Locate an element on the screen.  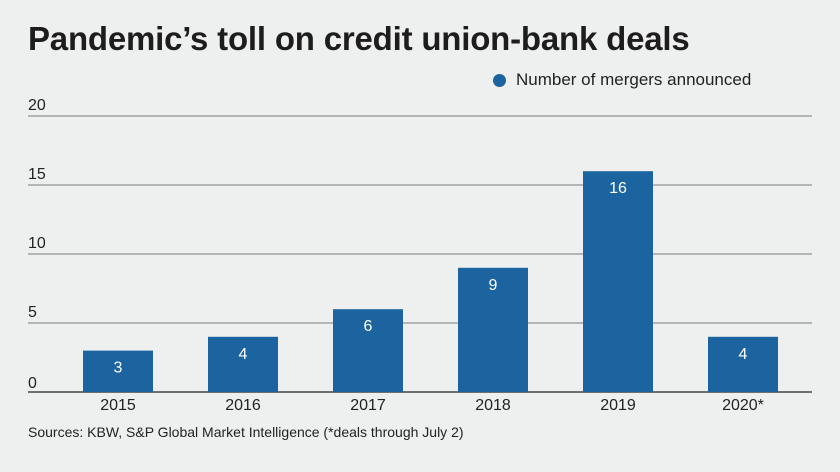
x-tick-label: 2018 is located at coordinates (493, 405).